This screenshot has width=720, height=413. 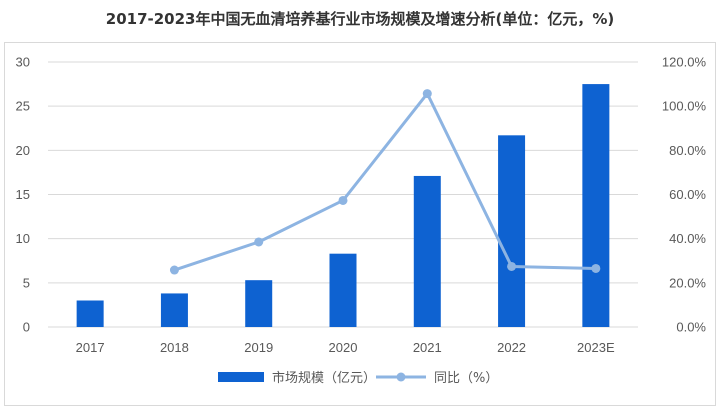 I want to click on y-left-tick-label: 0, so click(x=26, y=327).